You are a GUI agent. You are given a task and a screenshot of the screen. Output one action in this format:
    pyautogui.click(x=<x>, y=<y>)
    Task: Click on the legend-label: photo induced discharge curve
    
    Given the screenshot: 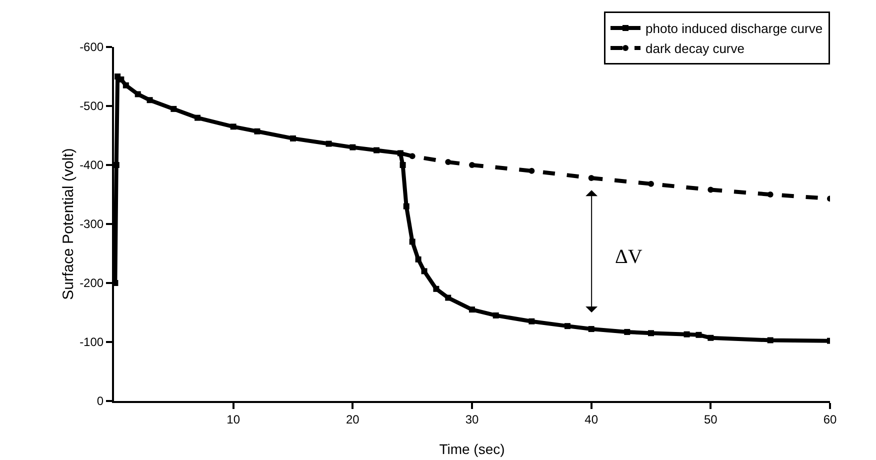 What is the action you would take?
    pyautogui.click(x=734, y=28)
    